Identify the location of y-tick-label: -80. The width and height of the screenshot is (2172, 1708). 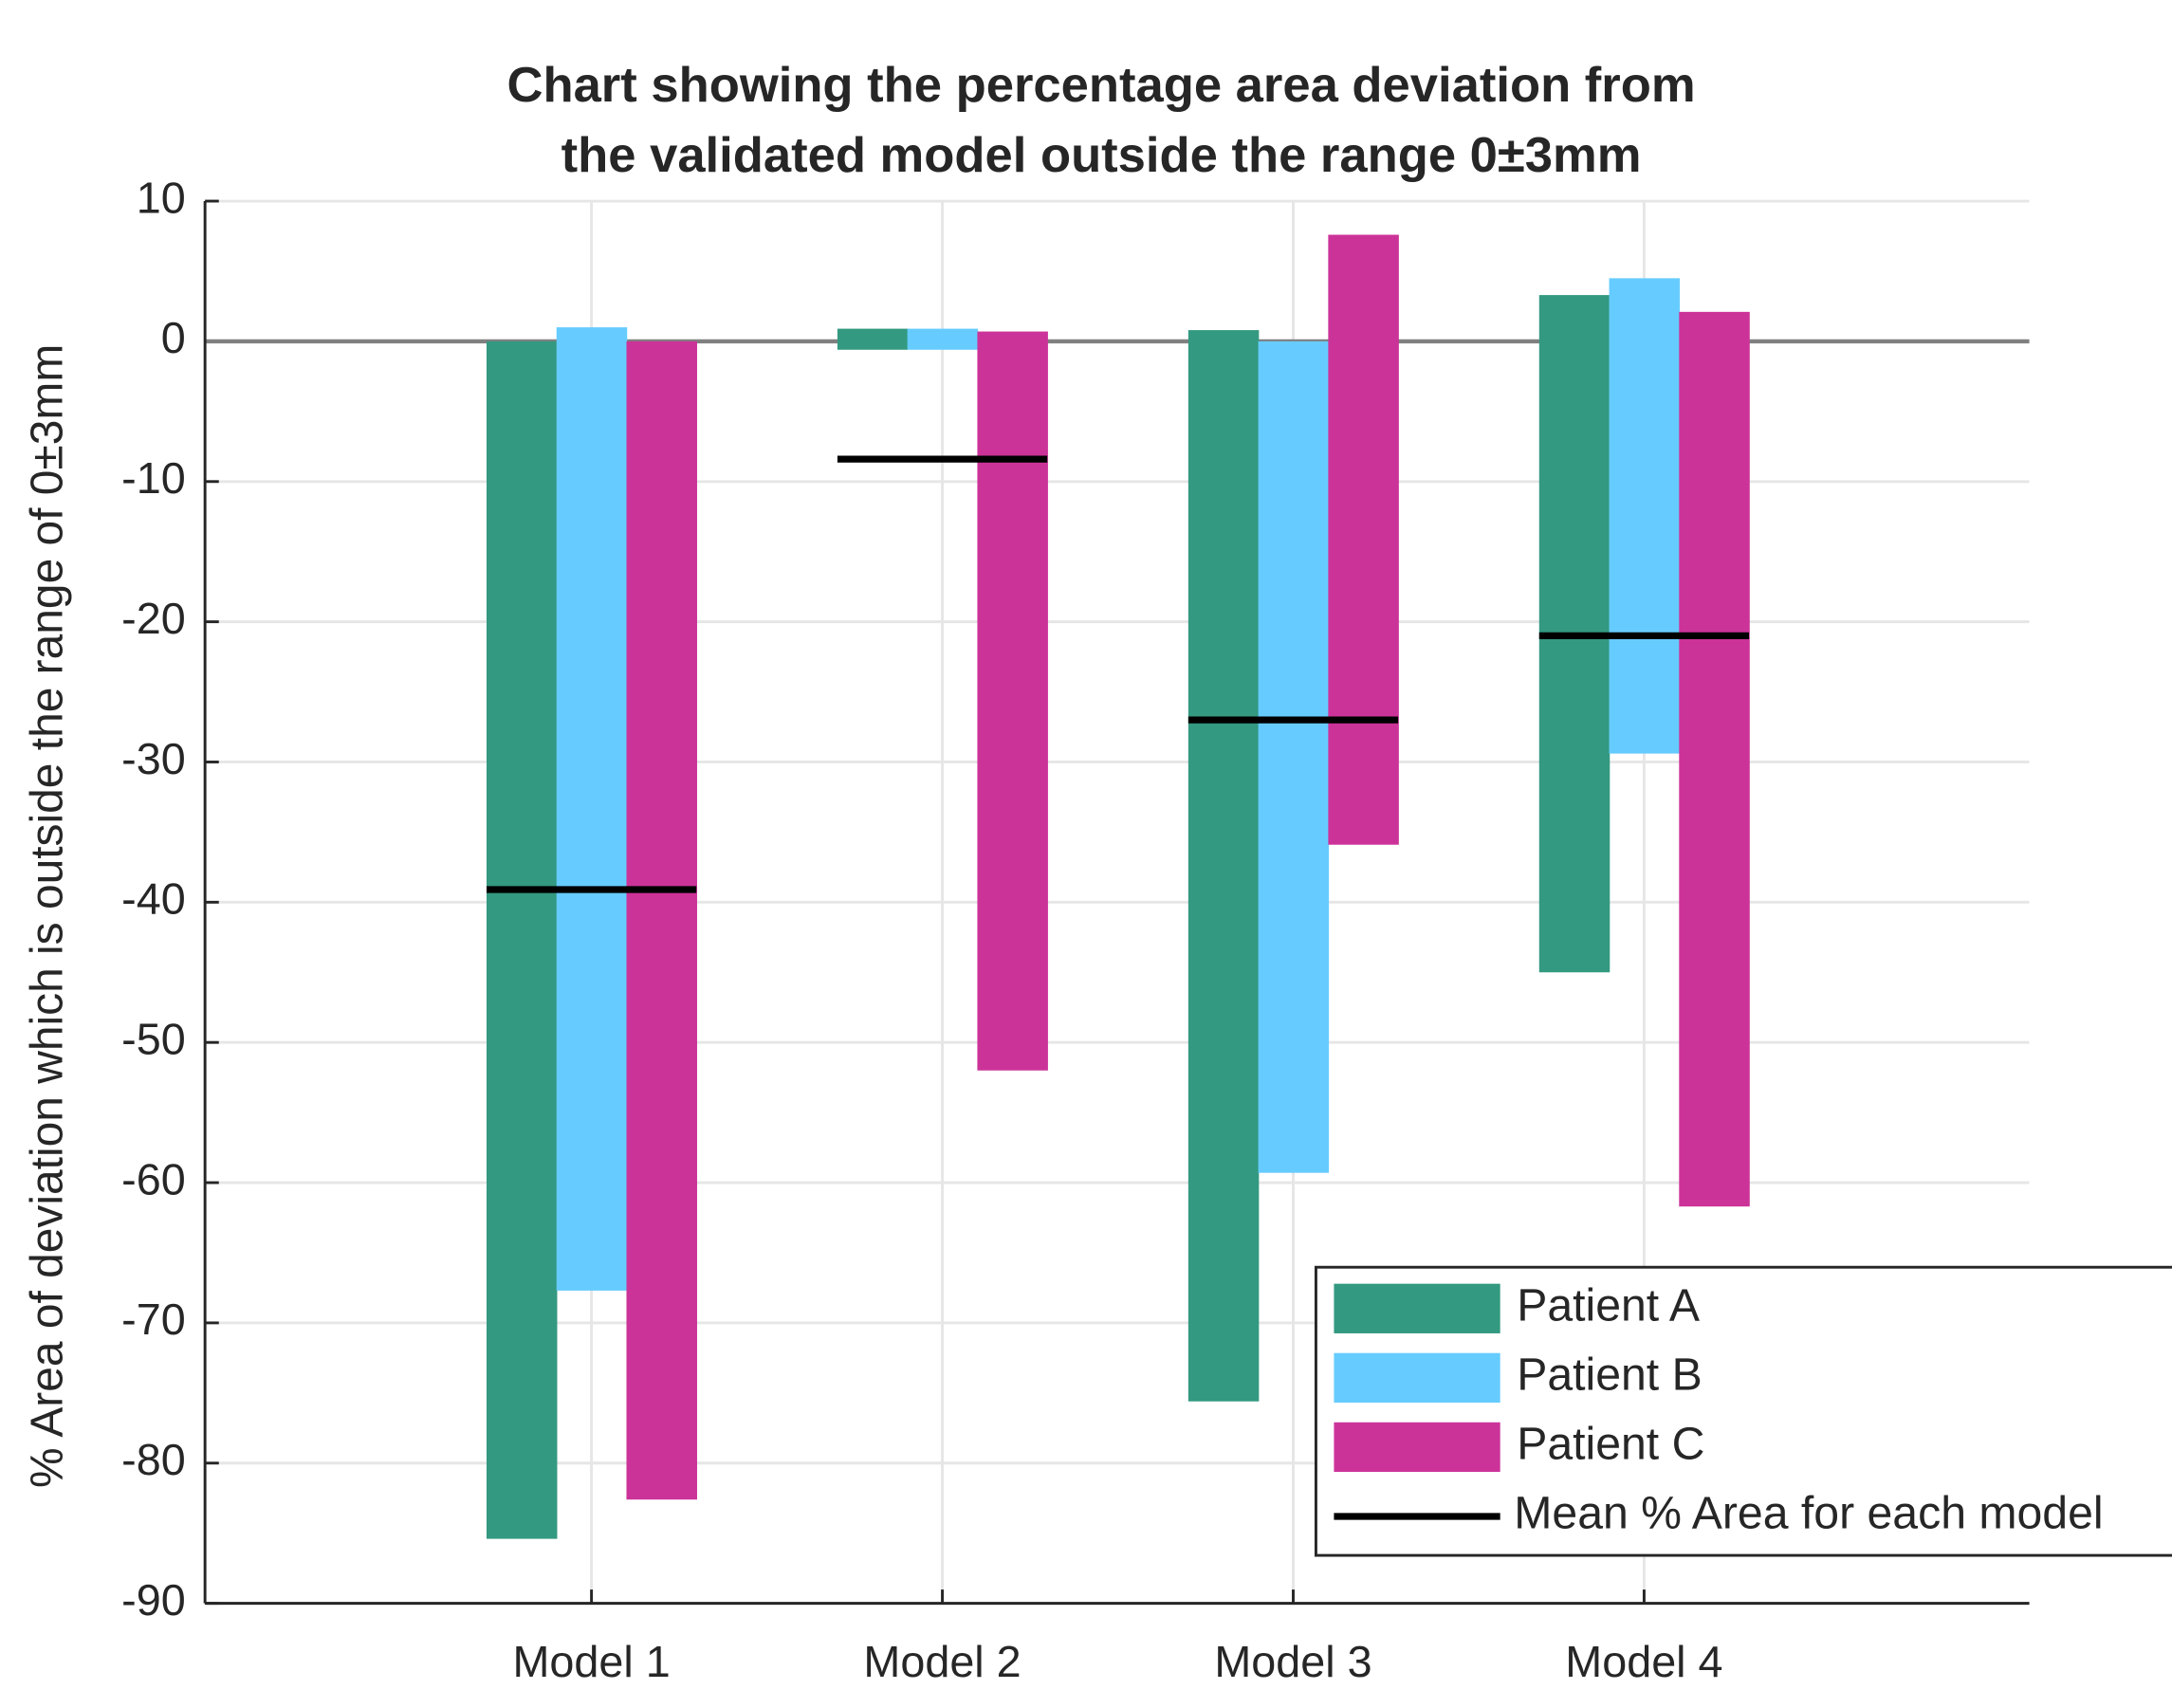
(153, 1459).